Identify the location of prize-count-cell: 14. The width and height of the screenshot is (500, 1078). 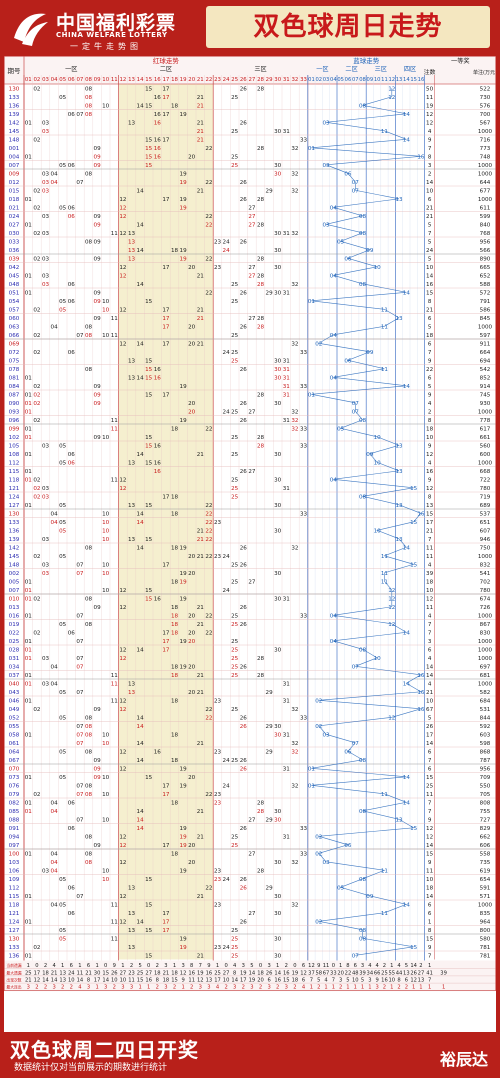
(430, 668).